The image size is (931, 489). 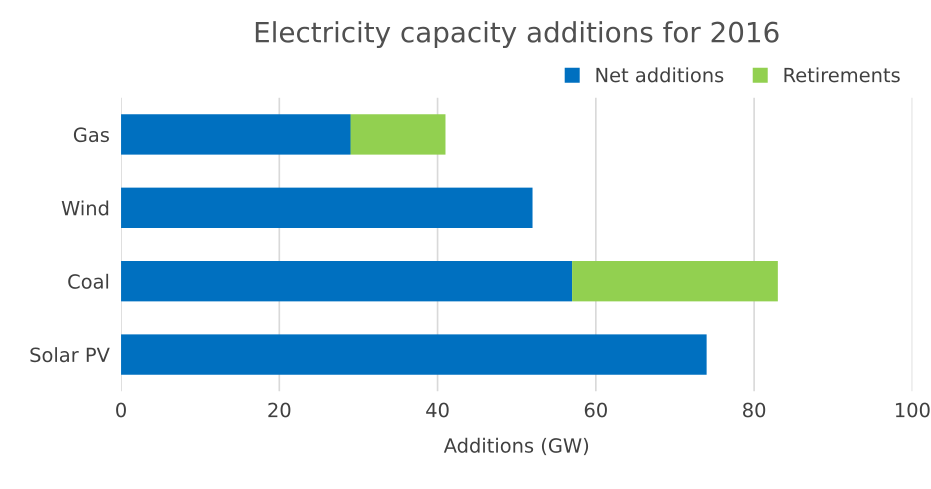 I want to click on x-tick-label: 100, so click(x=913, y=410).